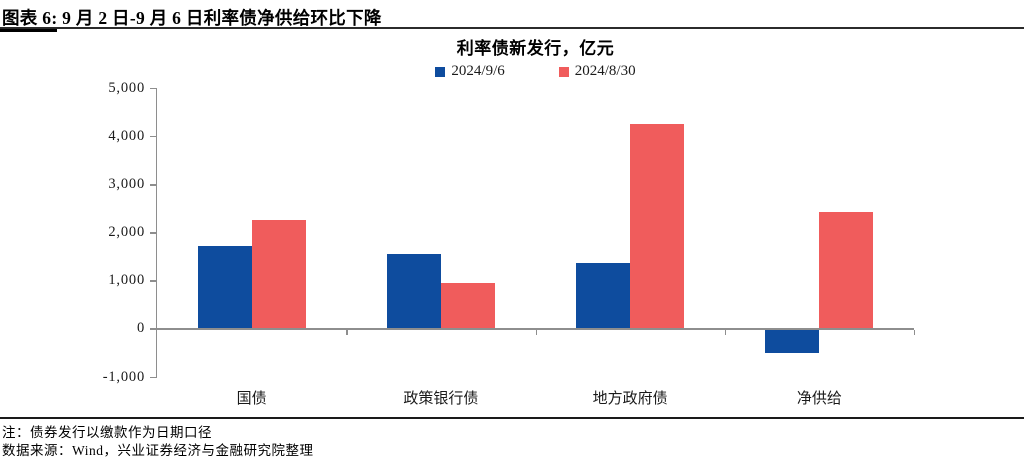 This screenshot has height=461, width=1024. Describe the element at coordinates (107, 432) in the screenshot. I see `figure-note: 注：债券发行以缴款作为日期口径` at that location.